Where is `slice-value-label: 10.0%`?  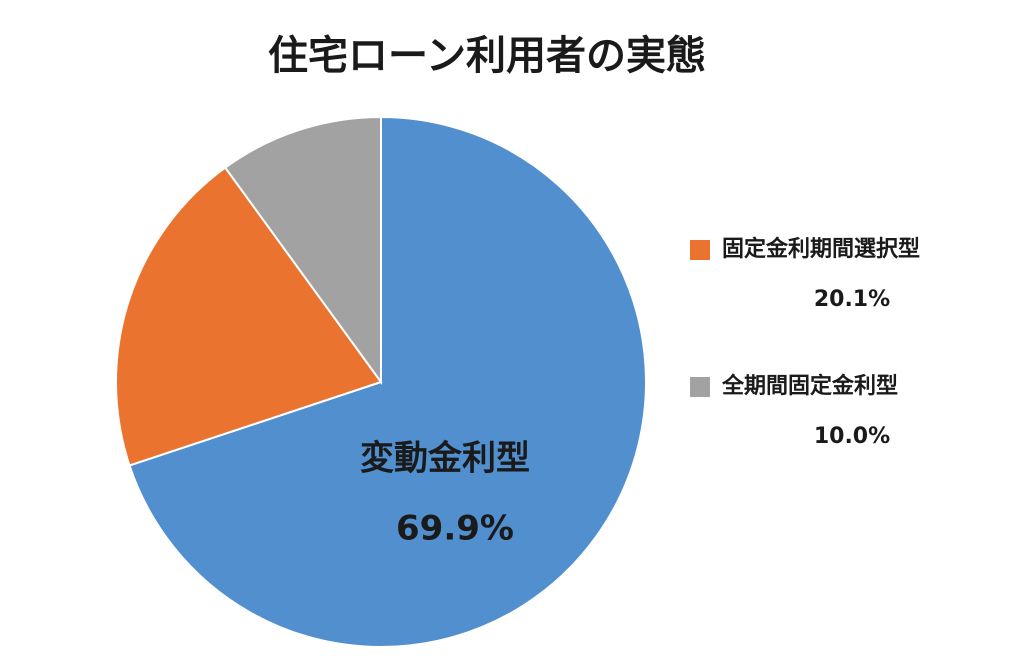
slice-value-label: 10.0% is located at coordinates (852, 436).